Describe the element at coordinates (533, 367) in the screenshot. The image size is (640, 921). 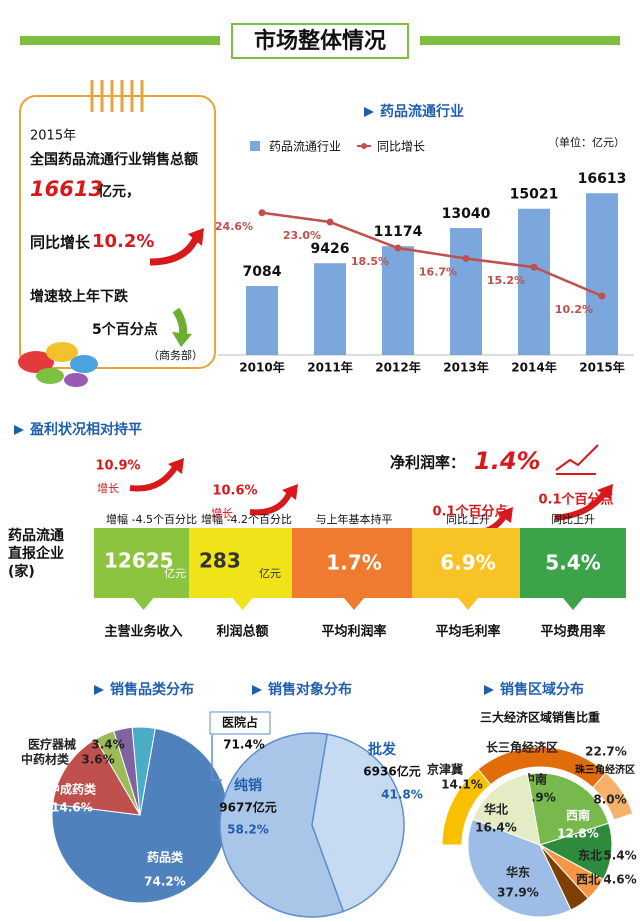
I see `x-tick-label: 2014年` at that location.